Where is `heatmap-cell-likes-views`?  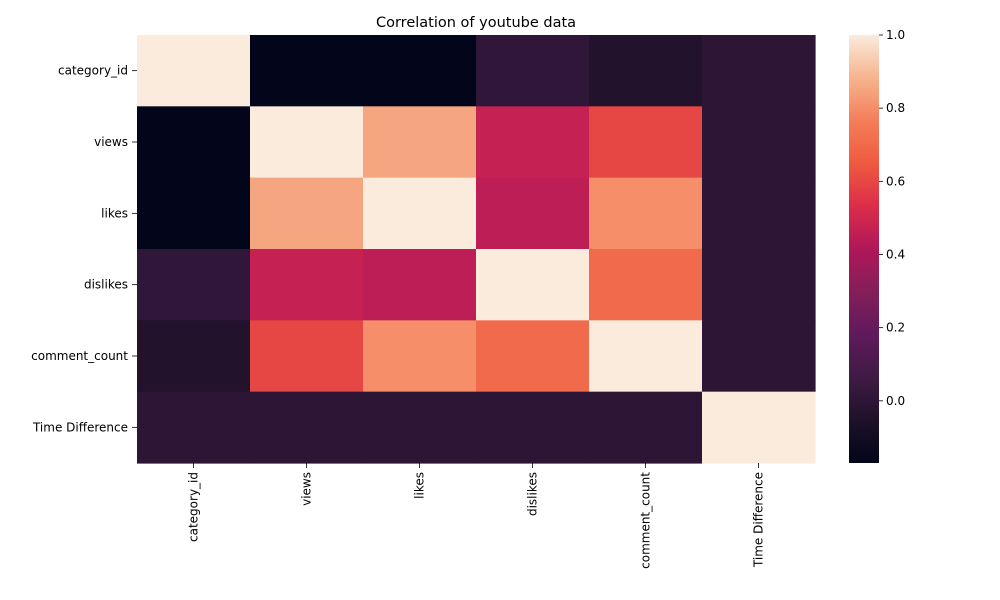
heatmap-cell-likes-views is located at coordinates (307, 213).